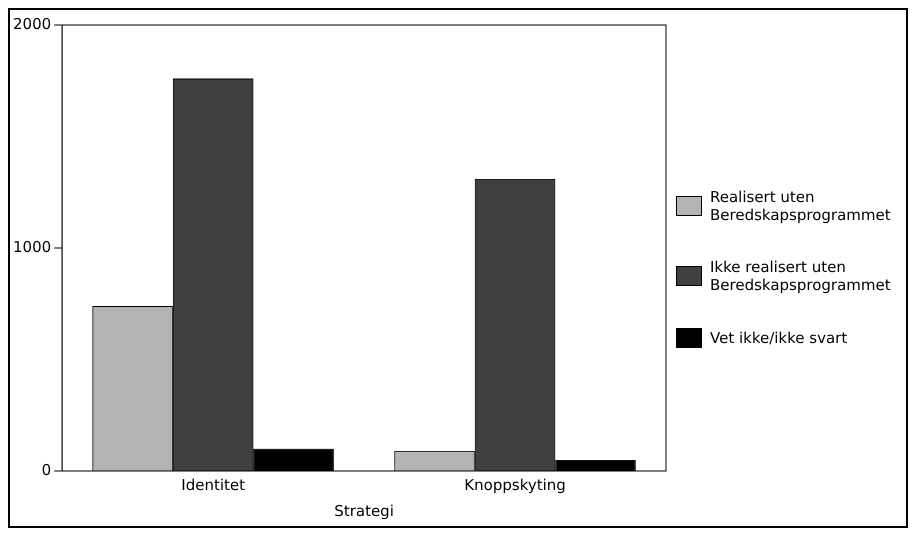 This screenshot has width=919, height=541. Describe the element at coordinates (32, 247) in the screenshot. I see `y-tick-label: 1000` at that location.